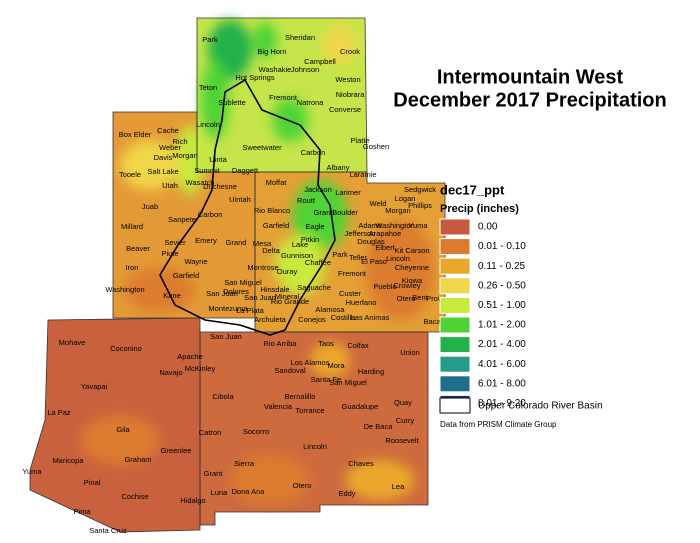 This screenshot has height=543, width=700. Describe the element at coordinates (210, 432) in the screenshot. I see `county-label: Catron` at that location.